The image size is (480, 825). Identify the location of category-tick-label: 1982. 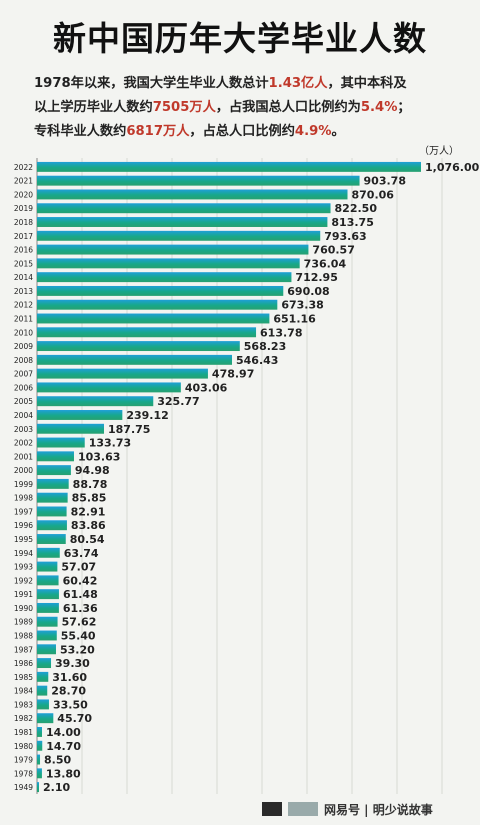
(23, 718).